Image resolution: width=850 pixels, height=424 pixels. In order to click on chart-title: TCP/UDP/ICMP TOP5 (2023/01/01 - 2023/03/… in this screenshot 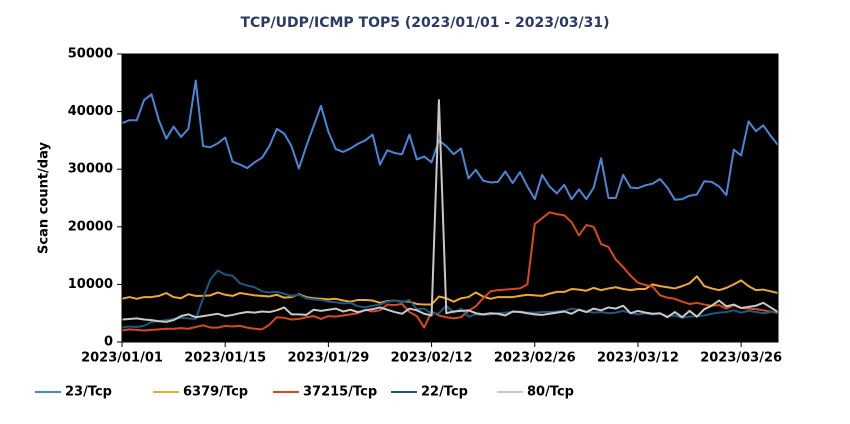, I will do `click(424, 23)`.